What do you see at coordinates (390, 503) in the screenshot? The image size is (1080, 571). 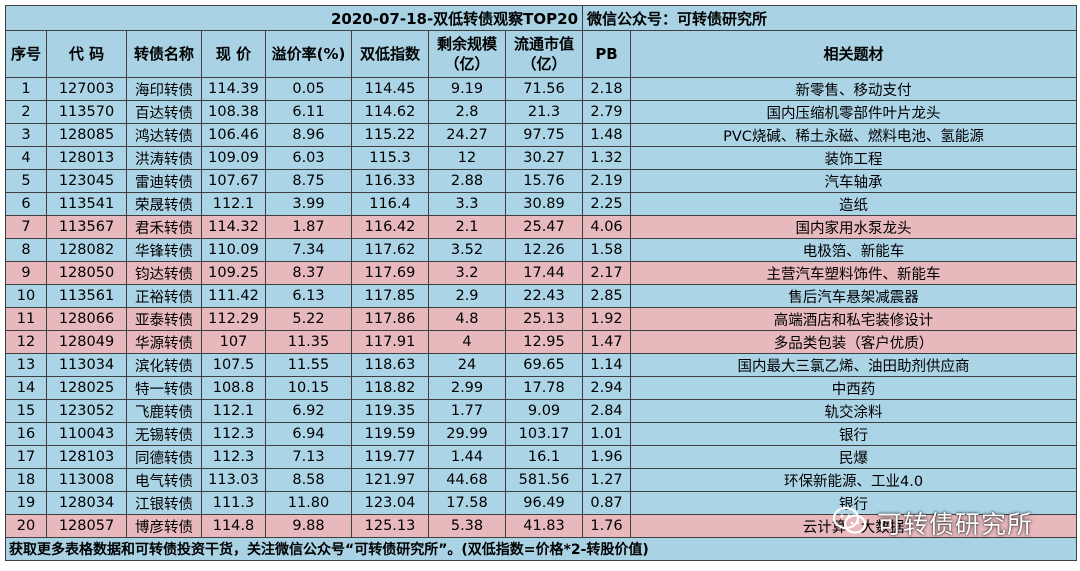 I see `cell-double-low: 123.04` at bounding box center [390, 503].